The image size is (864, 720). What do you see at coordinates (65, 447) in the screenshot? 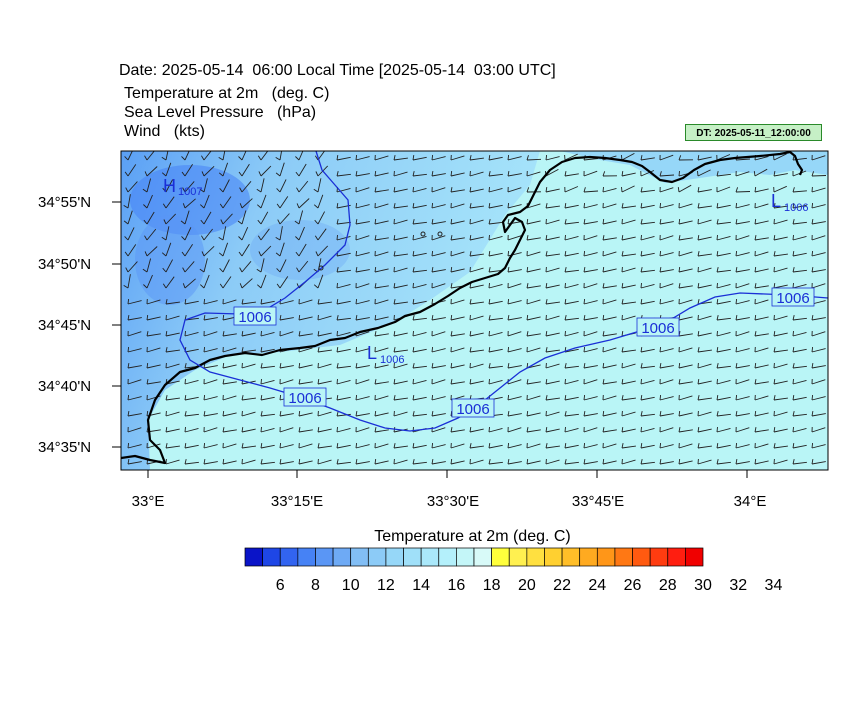
I see `lat-label: 34°35'N` at bounding box center [65, 447].